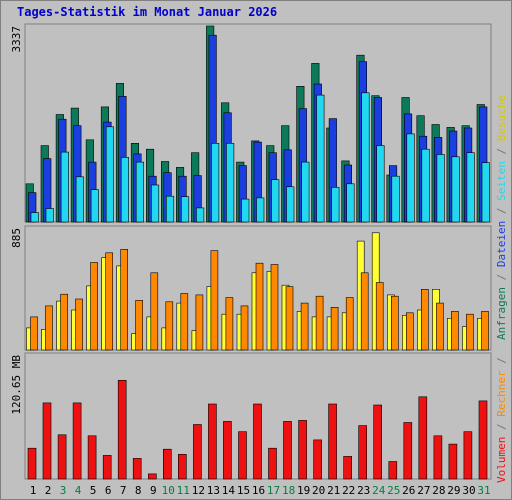  I want to click on x-tick-label-day-16: 16, so click(258, 490).